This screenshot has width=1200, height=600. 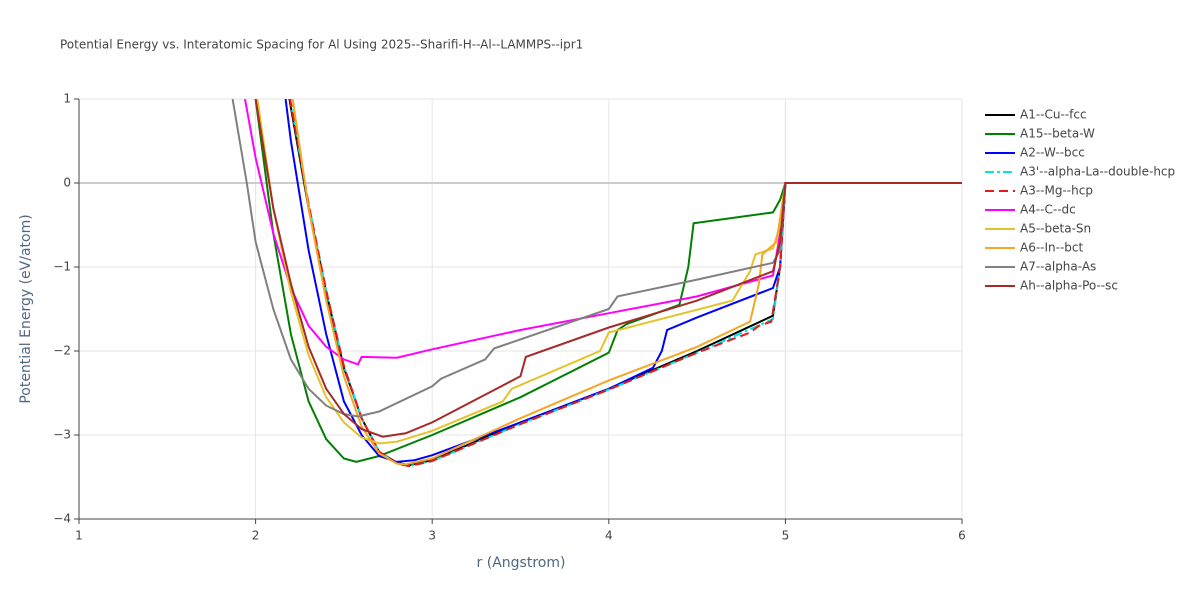 I want to click on y-tick-label: 0, so click(x=67, y=183).